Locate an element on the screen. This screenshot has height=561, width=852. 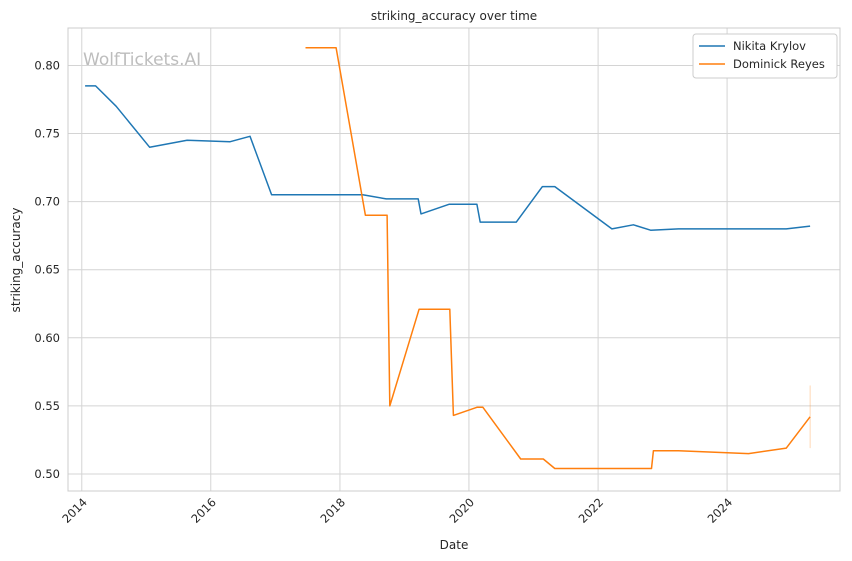
y-tick-label: 0.50 is located at coordinates (47, 474).